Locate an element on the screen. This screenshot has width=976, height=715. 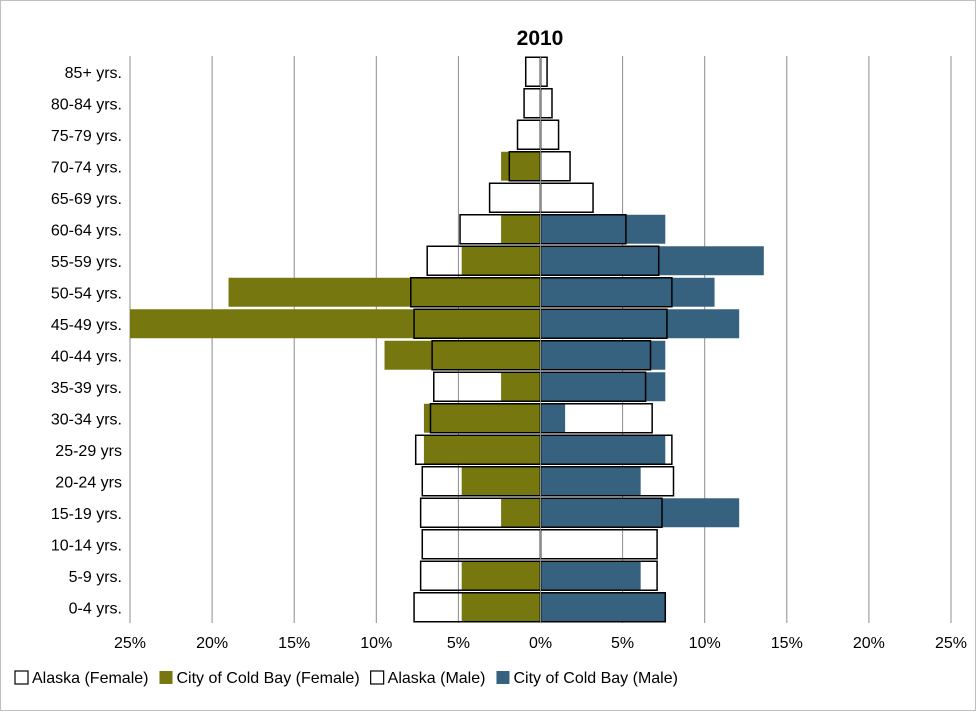
chart-title: 2010 is located at coordinates (540, 38).